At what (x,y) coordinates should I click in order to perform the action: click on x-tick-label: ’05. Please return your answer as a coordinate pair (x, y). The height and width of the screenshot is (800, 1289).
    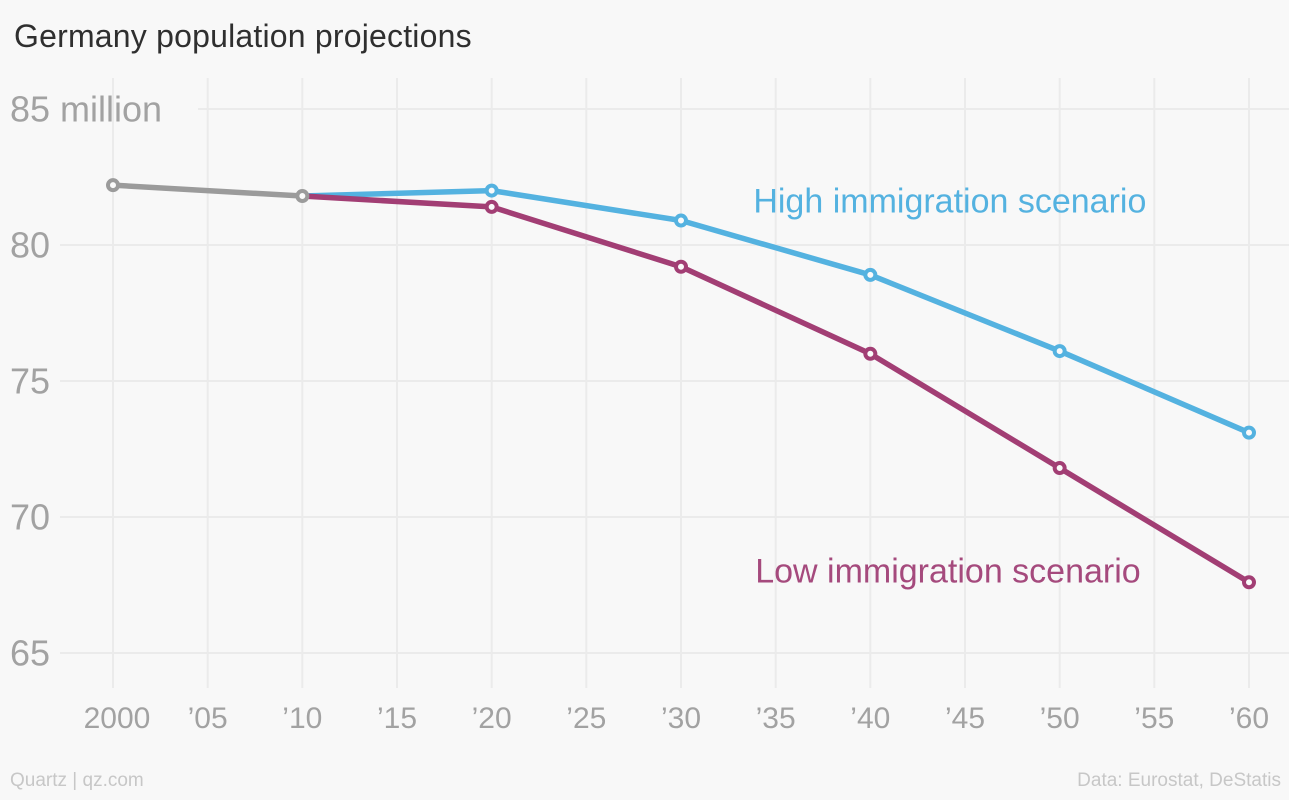
    Looking at the image, I should click on (208, 718).